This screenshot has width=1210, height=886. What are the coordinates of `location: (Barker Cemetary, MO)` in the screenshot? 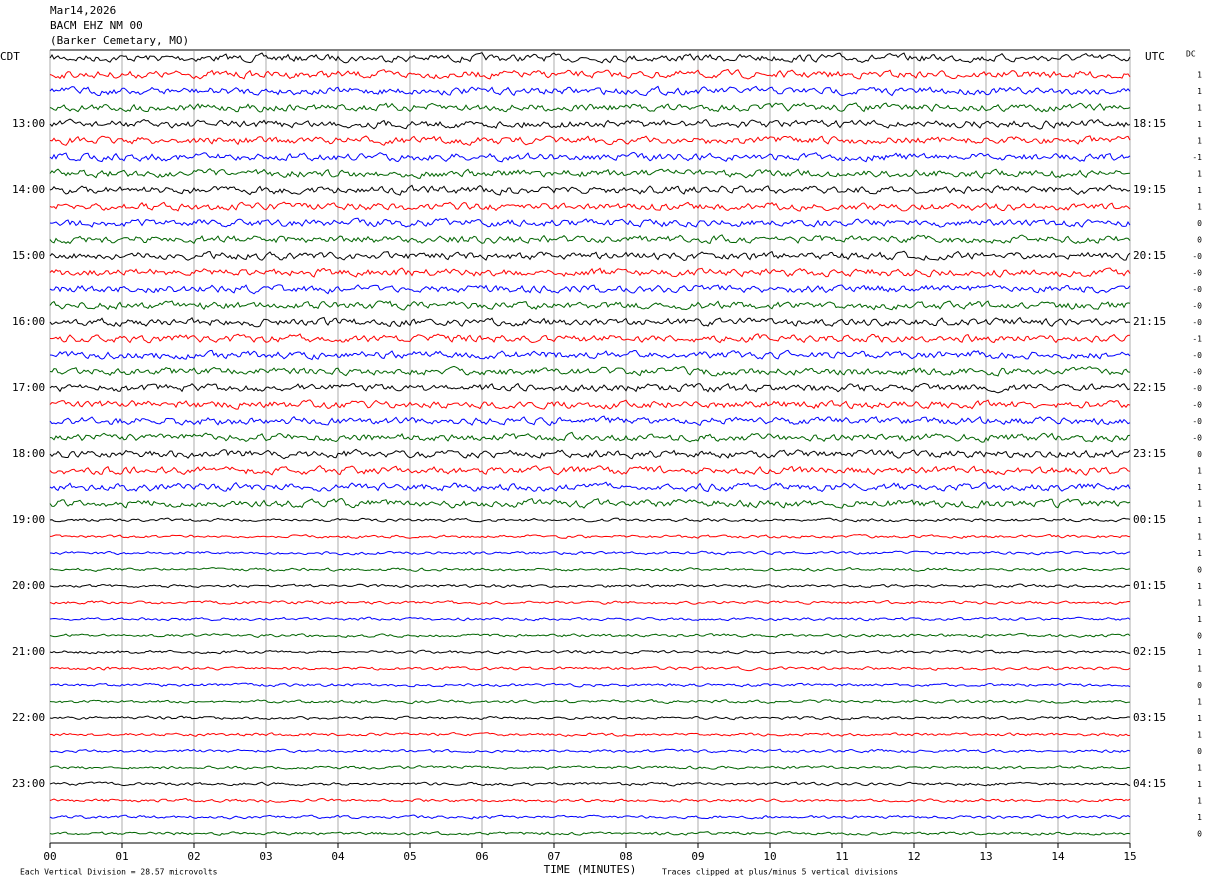 It's located at (119, 40).